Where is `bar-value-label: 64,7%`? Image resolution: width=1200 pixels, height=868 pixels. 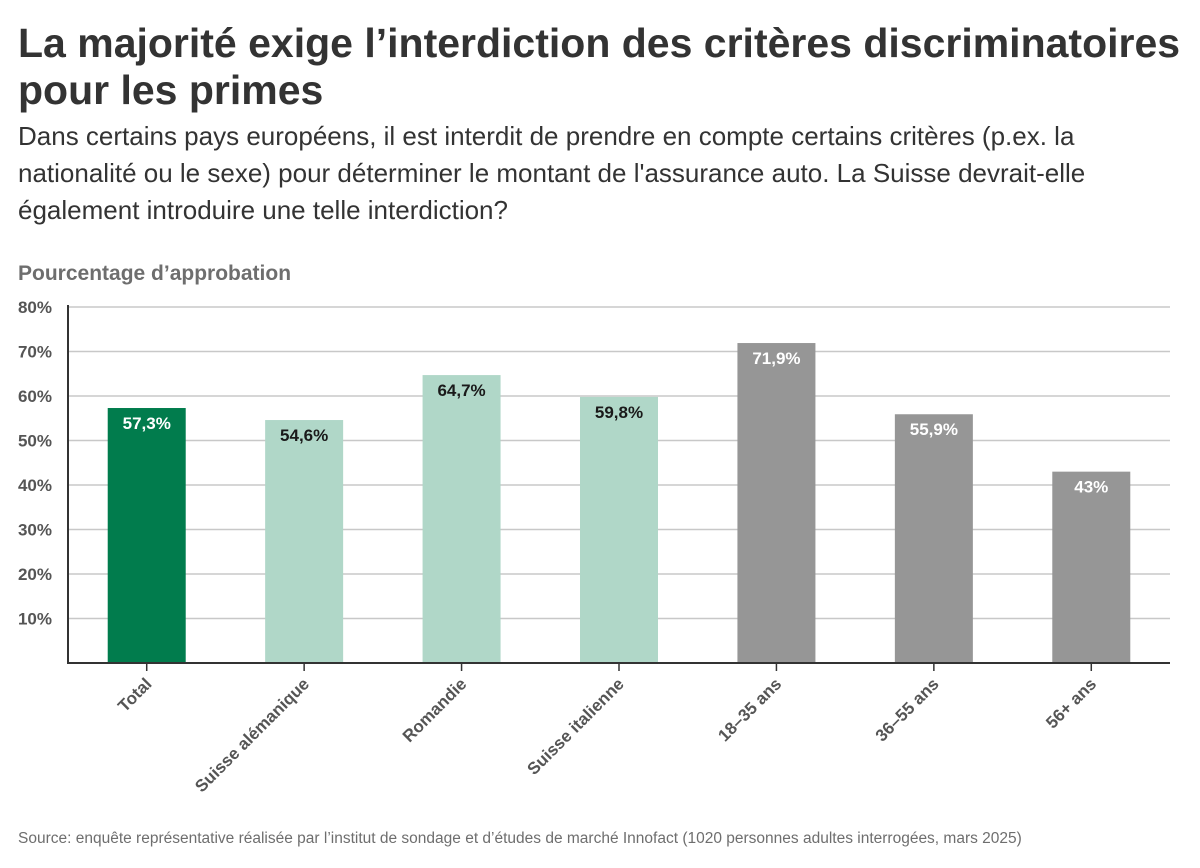 bar-value-label: 64,7% is located at coordinates (461, 390).